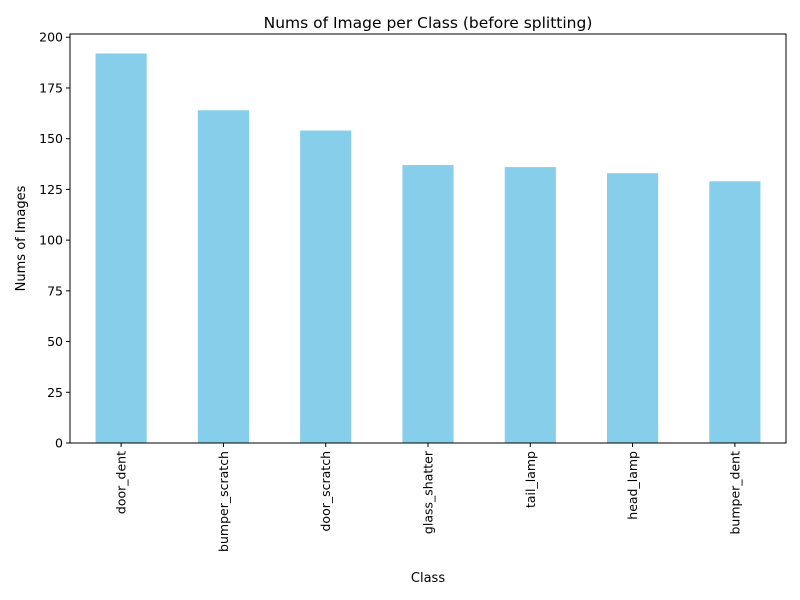 The image size is (800, 600). Describe the element at coordinates (632, 485) in the screenshot. I see `x-tick-label: head_lamp` at that location.